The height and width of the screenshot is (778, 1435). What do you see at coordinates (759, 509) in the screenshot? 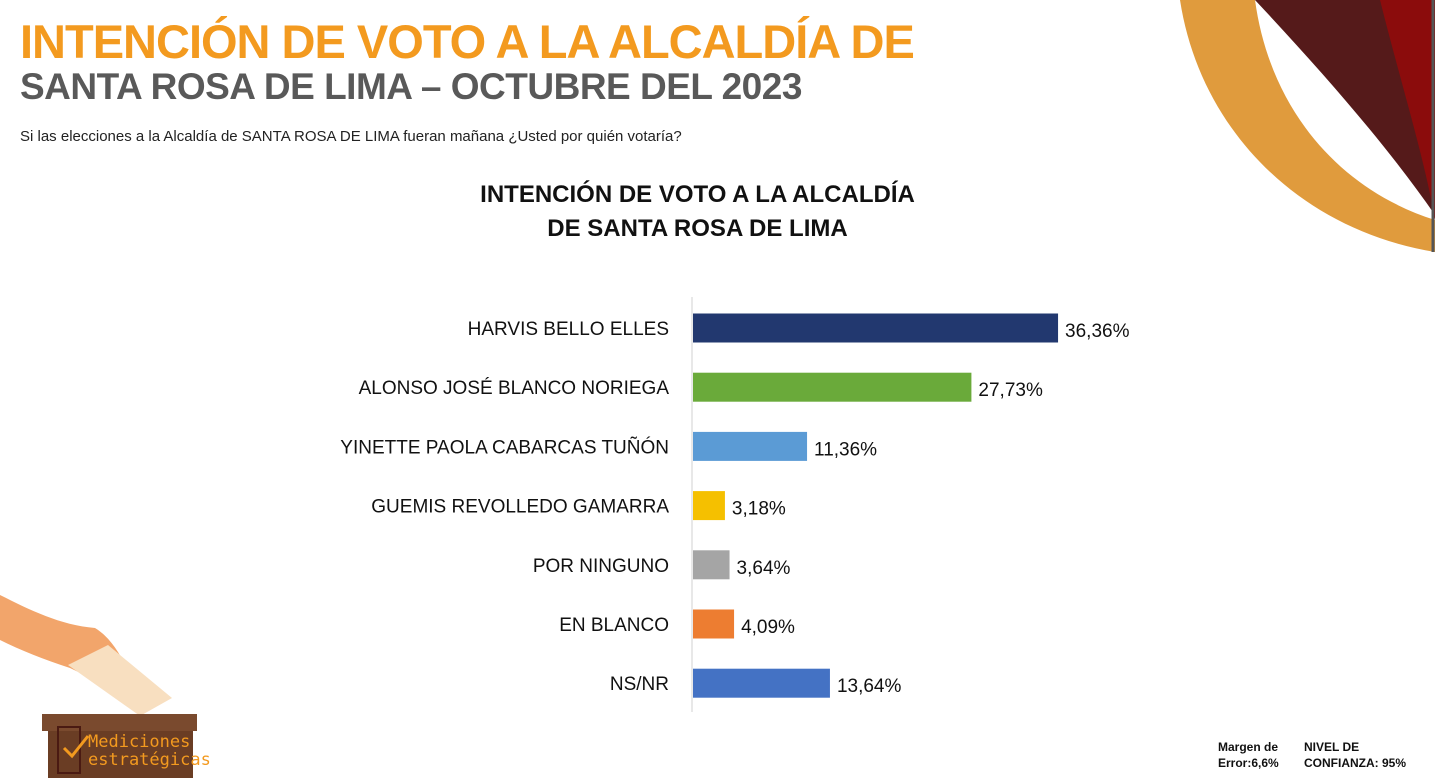
I see `data-label: 3,18%` at bounding box center [759, 509].